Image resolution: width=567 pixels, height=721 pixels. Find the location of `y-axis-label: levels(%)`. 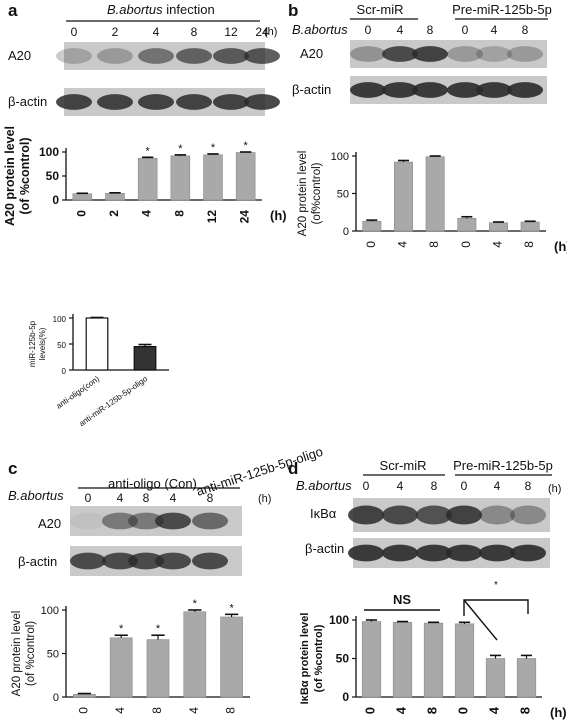

y-axis-label: levels(%) is located at coordinates (42, 343).